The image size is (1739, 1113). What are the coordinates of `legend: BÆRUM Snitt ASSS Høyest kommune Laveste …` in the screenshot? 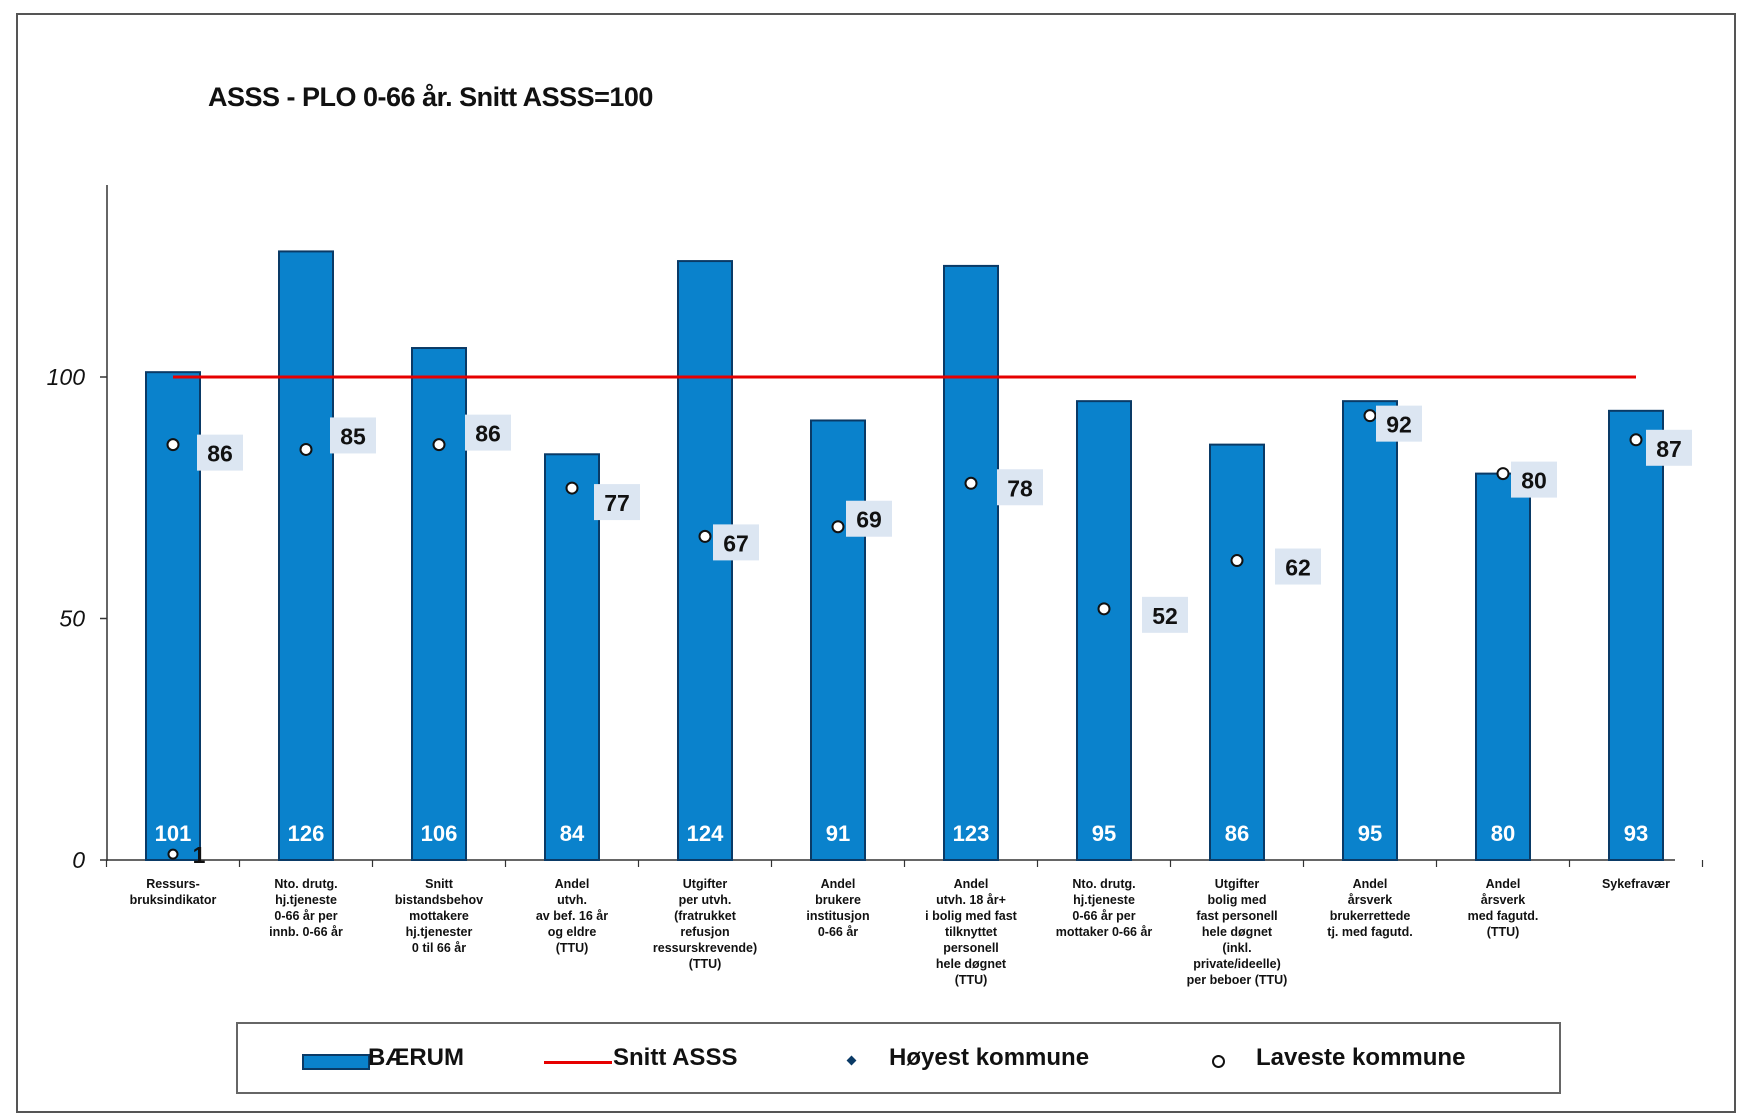 It's located at (898, 1058).